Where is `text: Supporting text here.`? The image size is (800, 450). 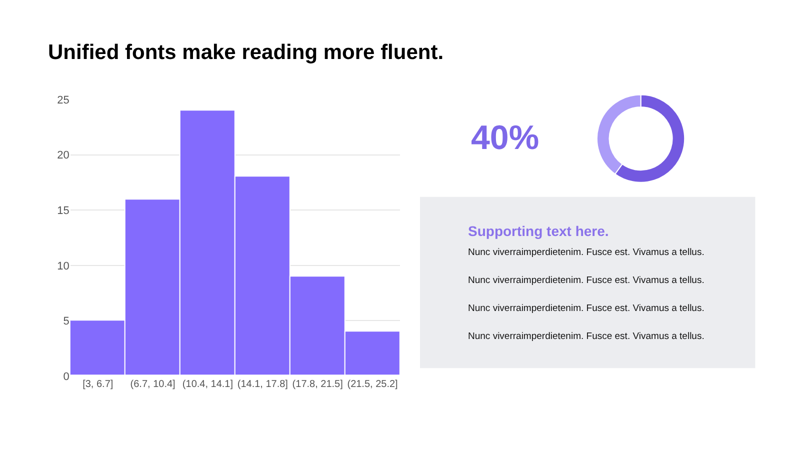
text: Supporting text here. is located at coordinates (538, 231).